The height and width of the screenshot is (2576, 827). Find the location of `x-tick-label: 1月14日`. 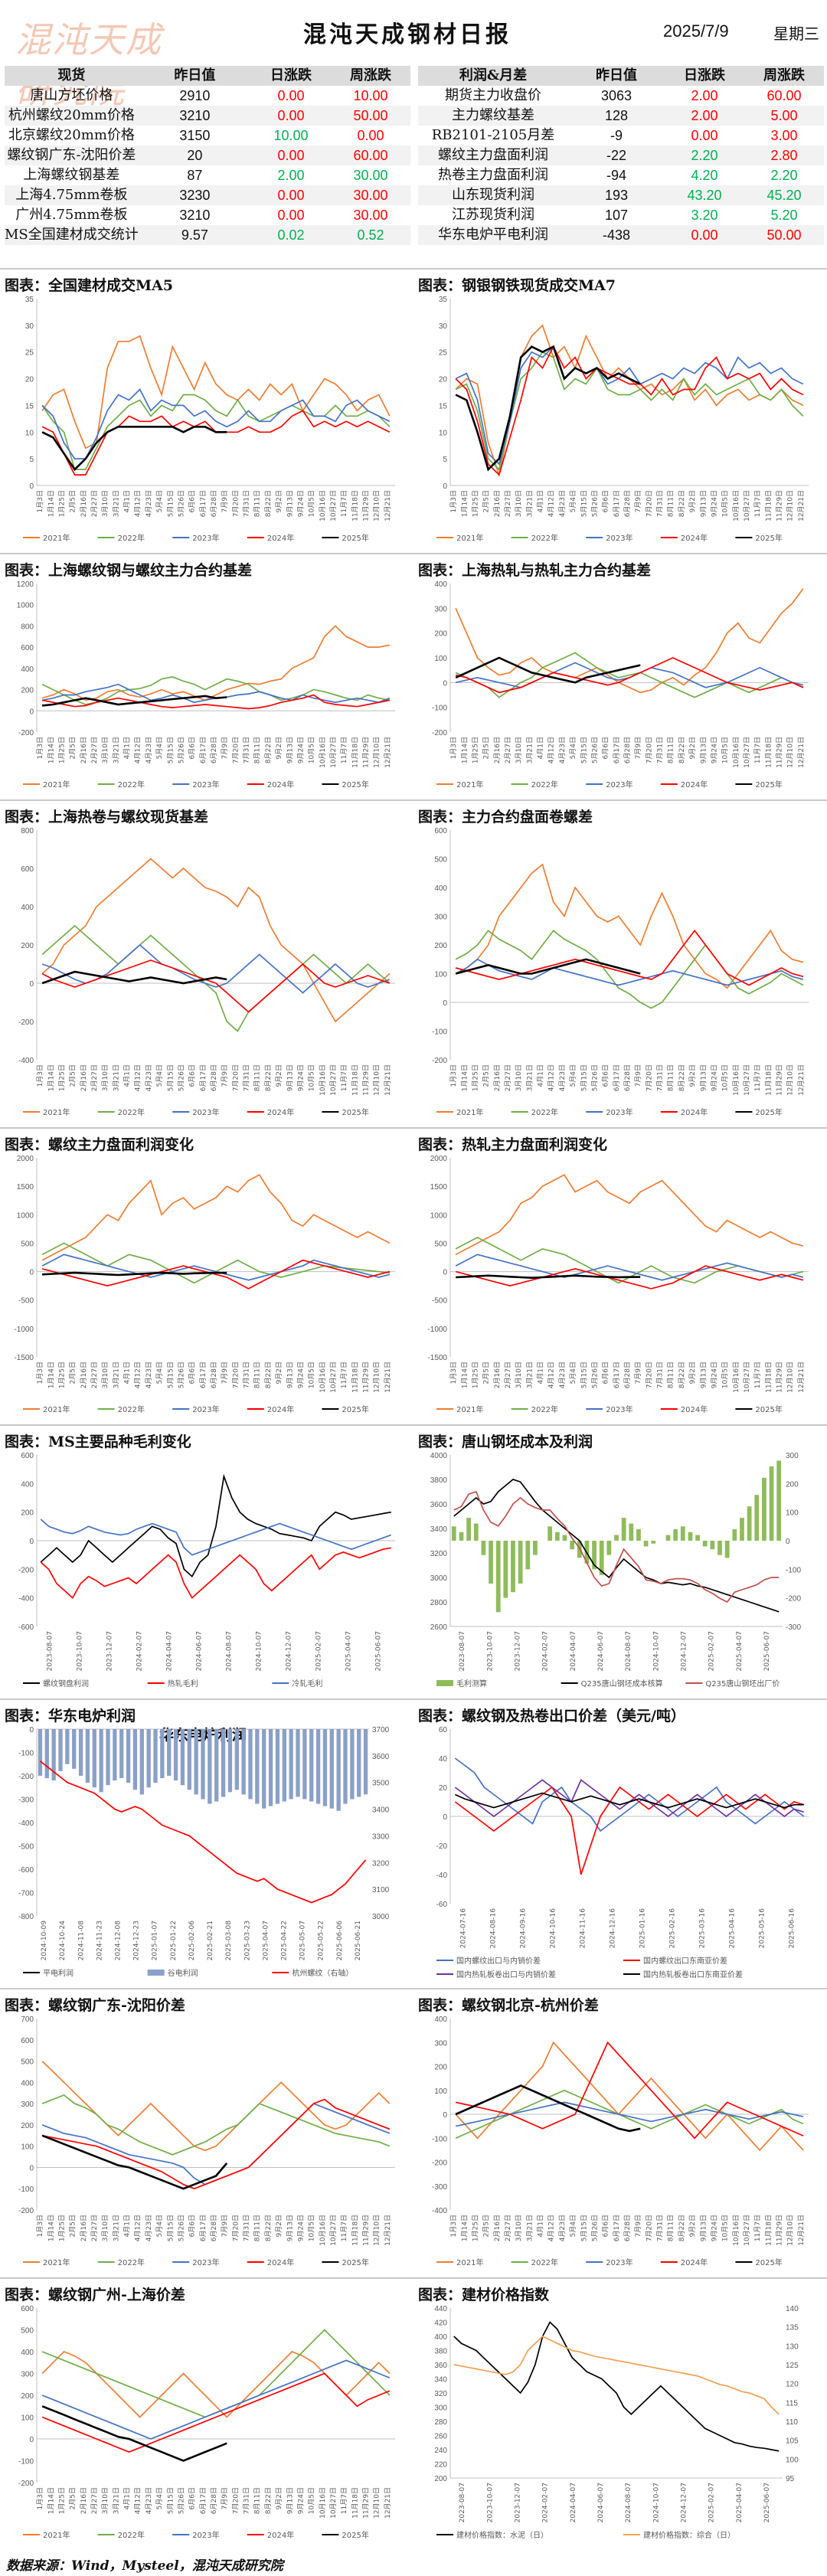

x-tick-label: 1月14日 is located at coordinates (464, 503).